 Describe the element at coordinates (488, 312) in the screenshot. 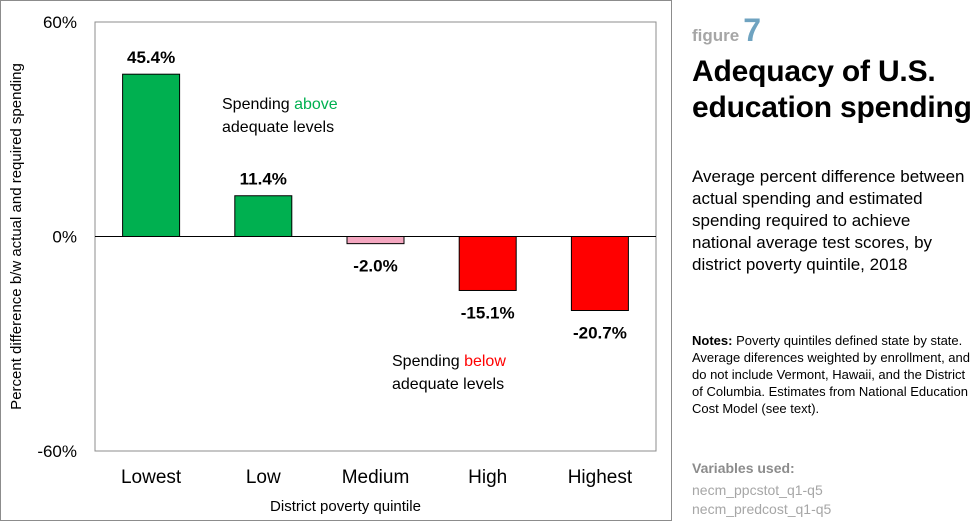

I see `data-label: -15.1%` at that location.